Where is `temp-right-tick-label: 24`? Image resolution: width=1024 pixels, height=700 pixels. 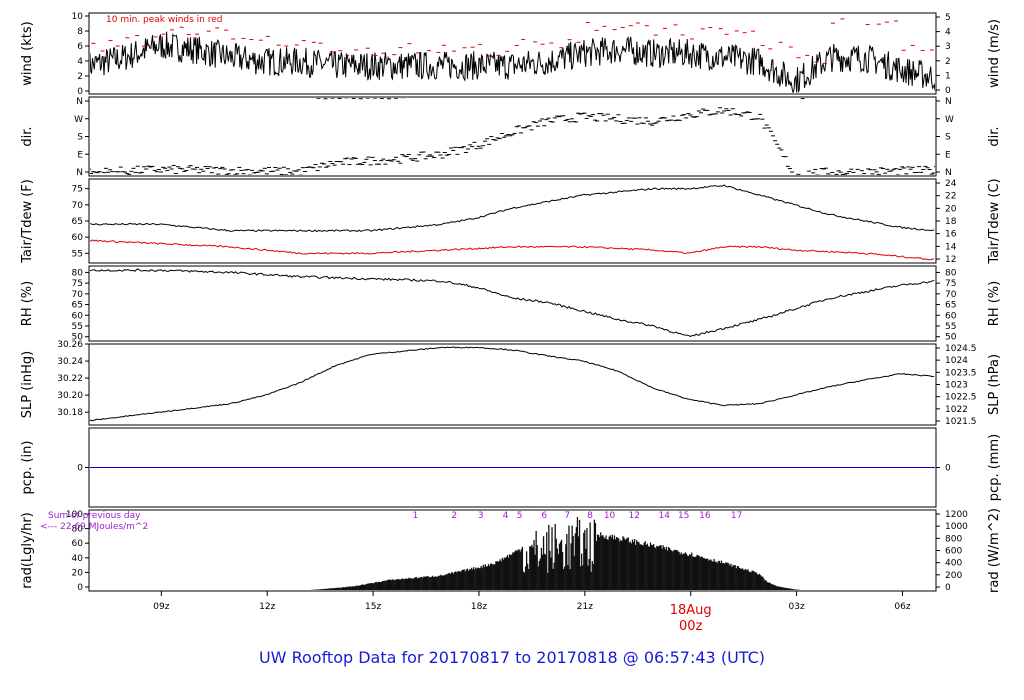
temp-right-tick-label: 24 is located at coordinates (951, 184).